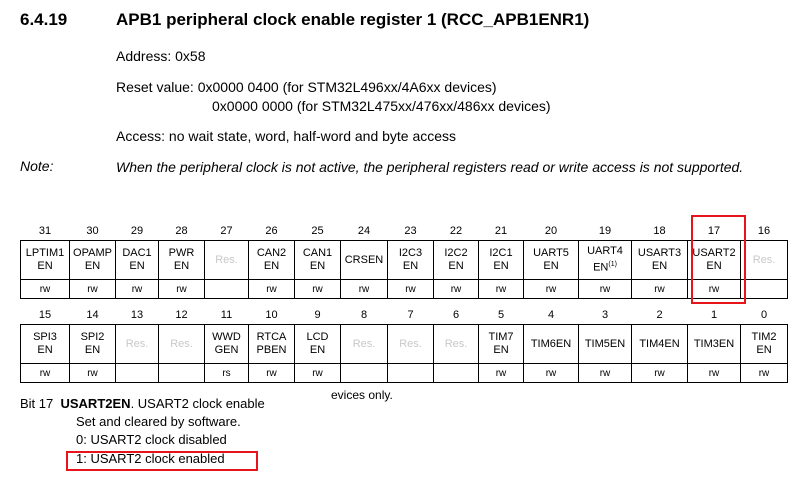  What do you see at coordinates (317, 260) in the screenshot?
I see `field-name: CAN1 EN` at bounding box center [317, 260].